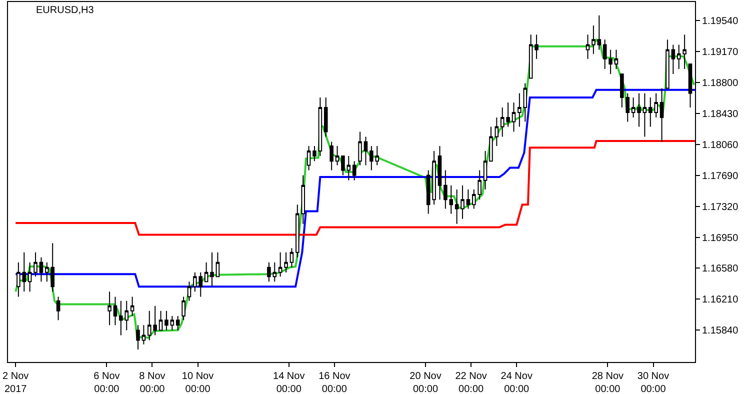 The height and width of the screenshot is (394, 750). Describe the element at coordinates (426, 382) in the screenshot. I see `x-tick-label: 20 Nov 00:00` at that location.